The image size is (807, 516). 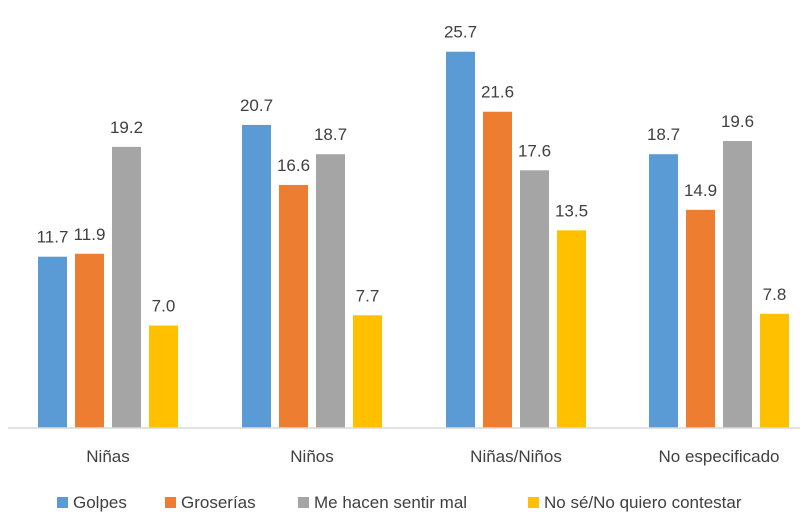 I want to click on bar-no-especificado-me-hacen-sentir-mal, so click(x=737, y=284).